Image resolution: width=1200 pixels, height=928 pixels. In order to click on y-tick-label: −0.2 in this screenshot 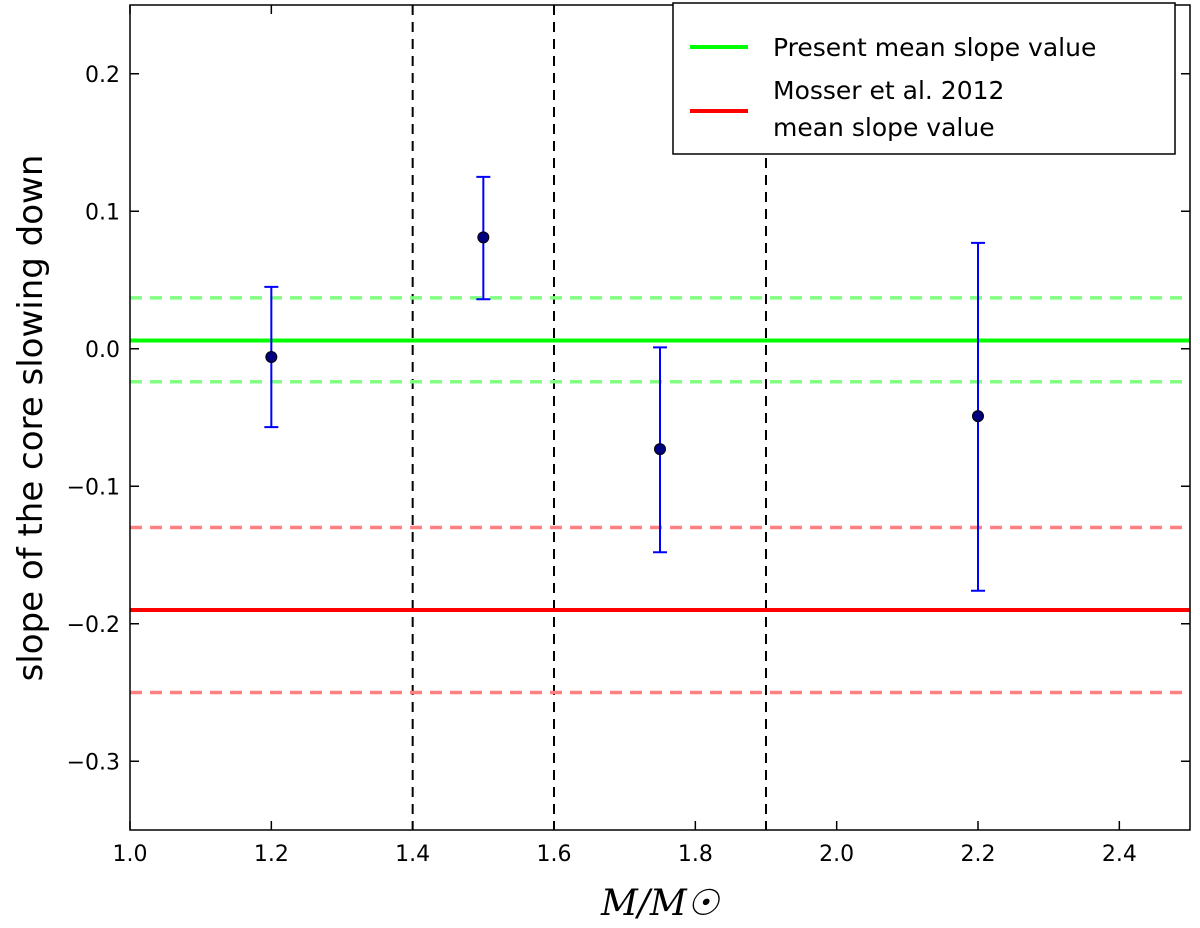, I will do `click(93, 625)`.